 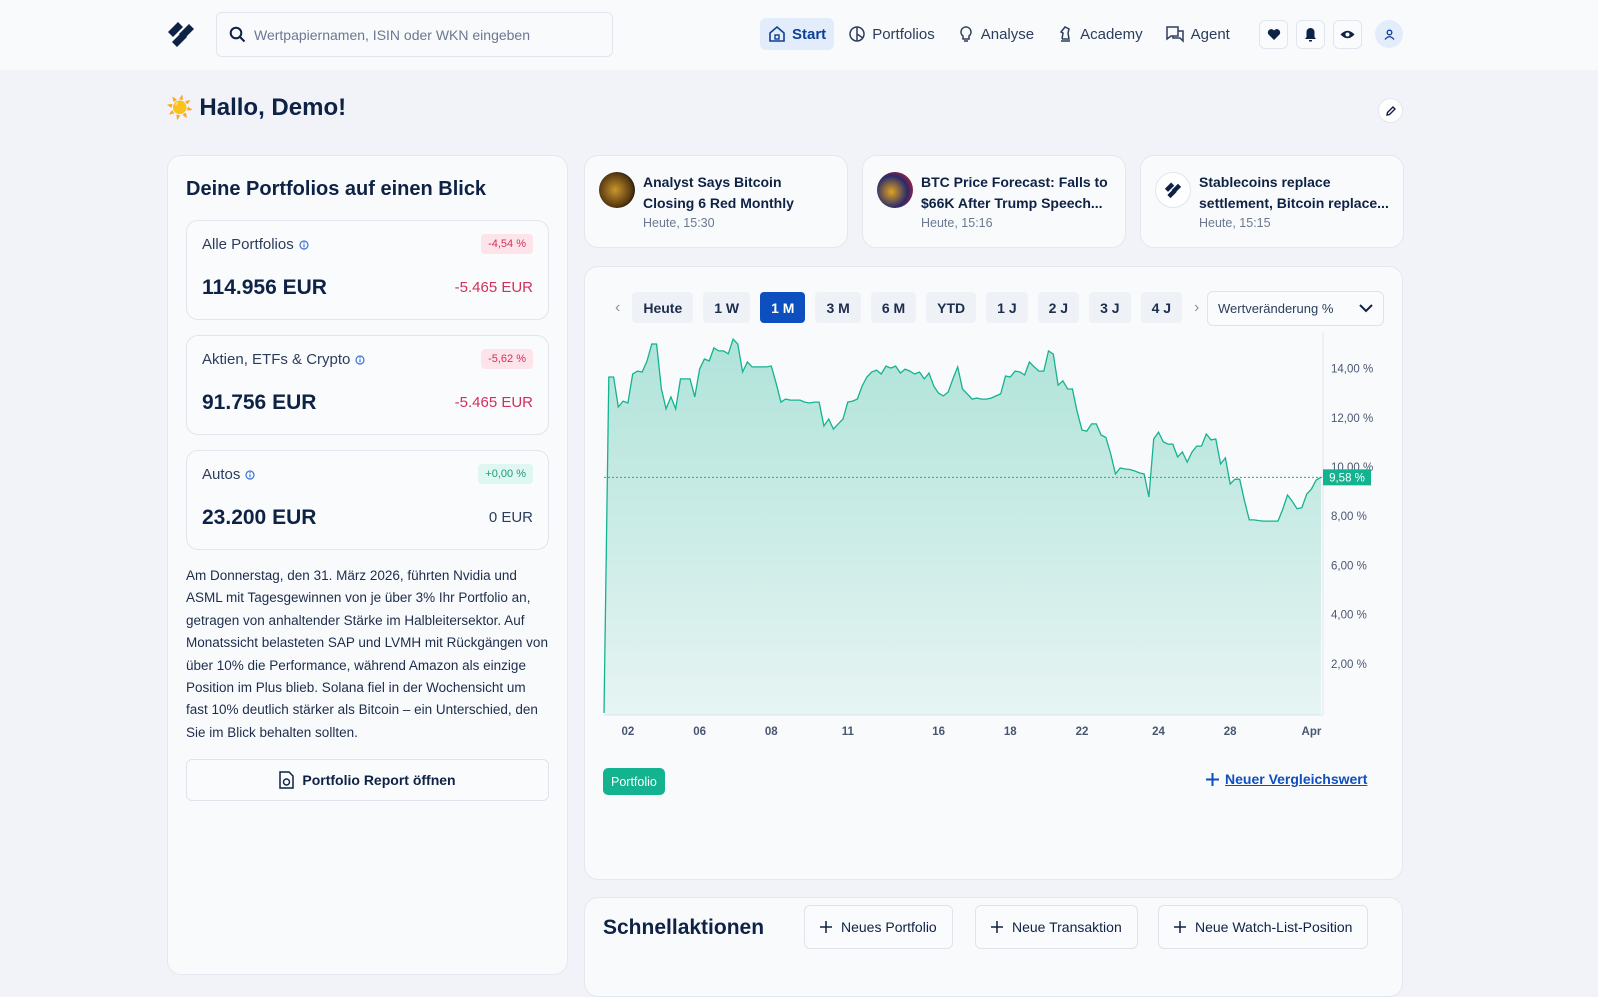 I want to click on x-tick-label: 28, so click(x=1230, y=732).